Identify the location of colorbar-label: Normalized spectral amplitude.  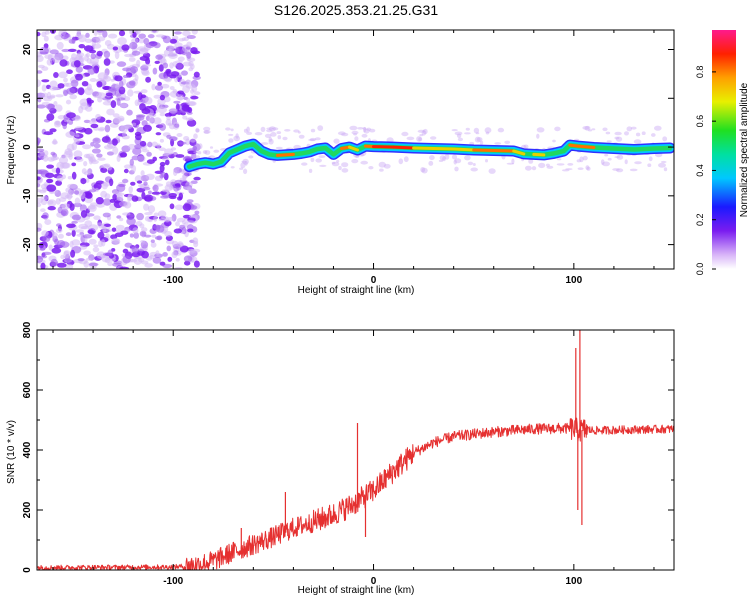
(744, 149).